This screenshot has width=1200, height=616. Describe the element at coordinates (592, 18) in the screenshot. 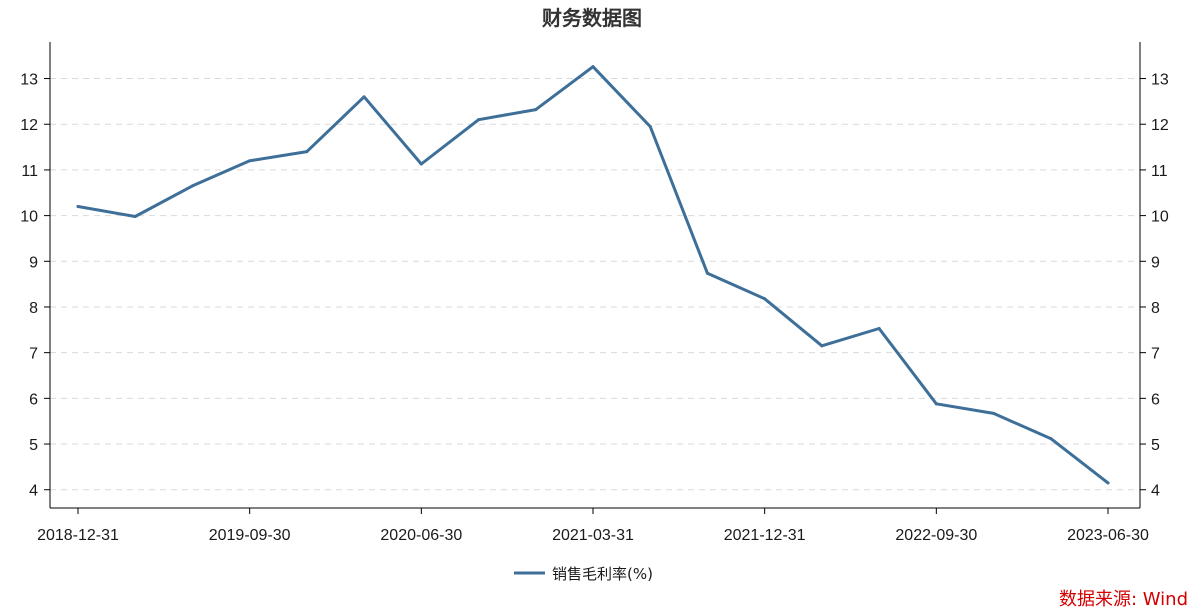

I see `chart-title: 财务数据图` at that location.